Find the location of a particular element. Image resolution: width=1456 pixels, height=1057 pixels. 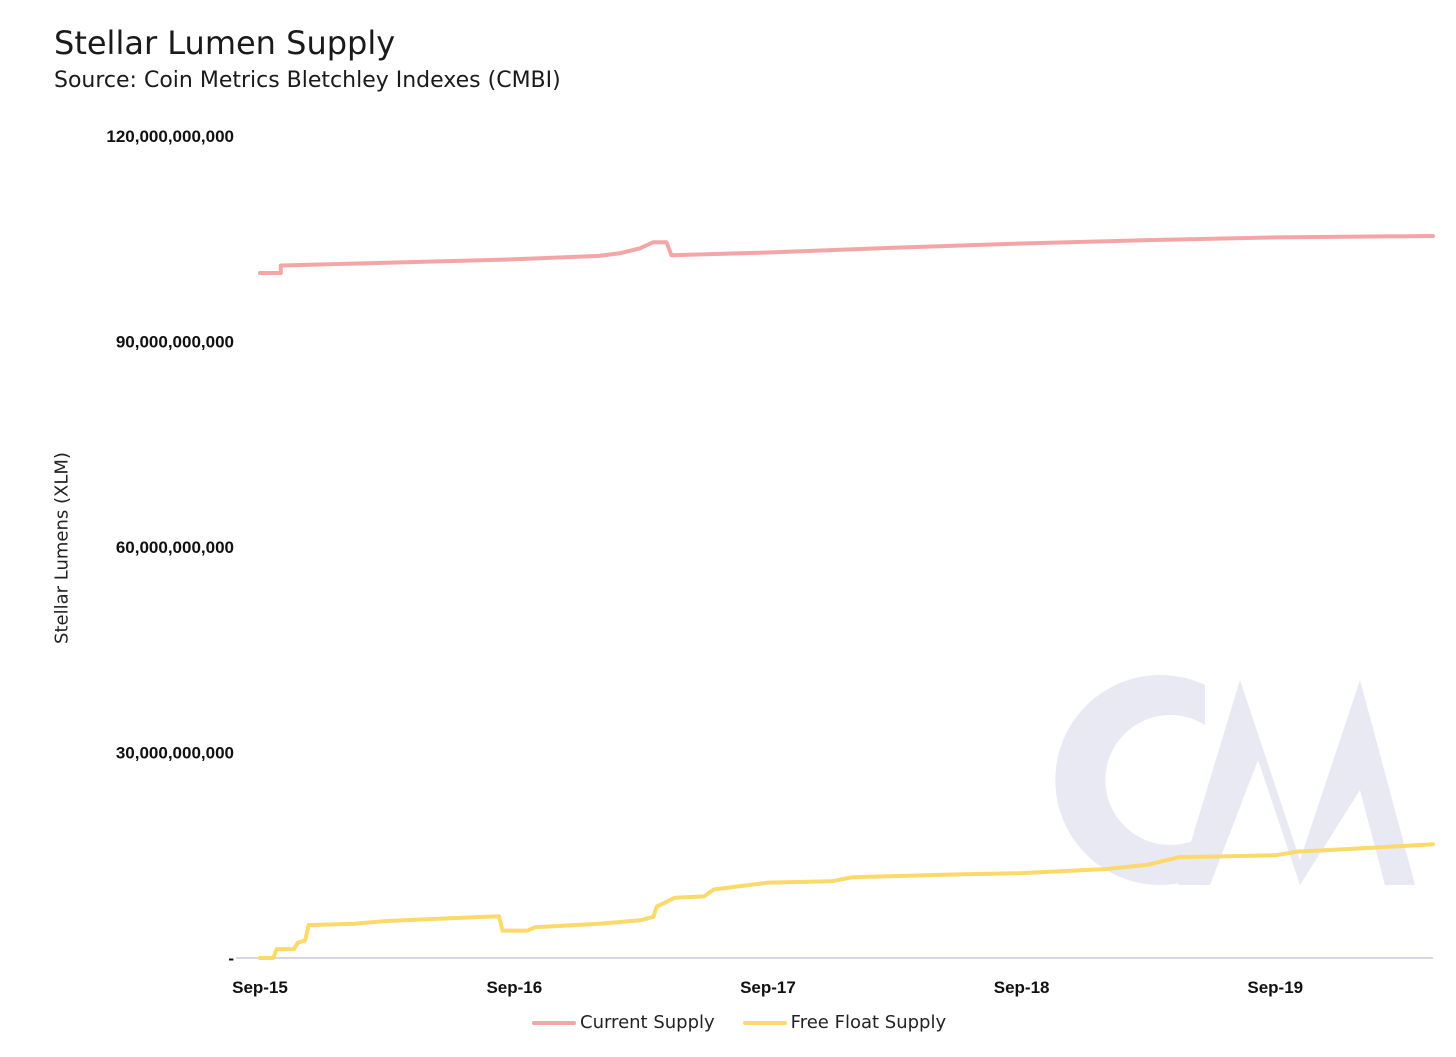

chart-title: Stellar Lumen Supply is located at coordinates (225, 43).